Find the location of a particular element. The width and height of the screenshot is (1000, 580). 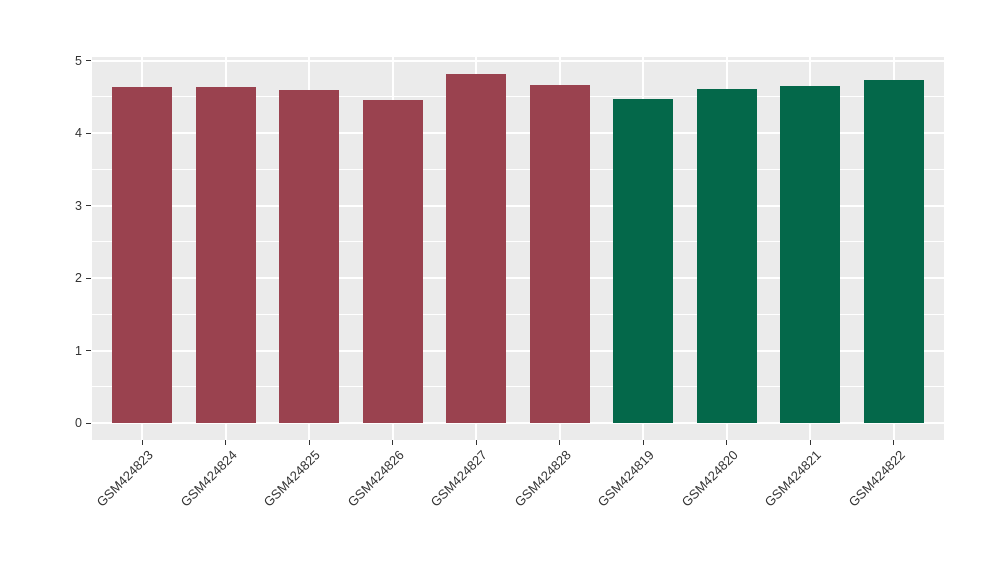

bar-GSM424825 is located at coordinates (309, 256).